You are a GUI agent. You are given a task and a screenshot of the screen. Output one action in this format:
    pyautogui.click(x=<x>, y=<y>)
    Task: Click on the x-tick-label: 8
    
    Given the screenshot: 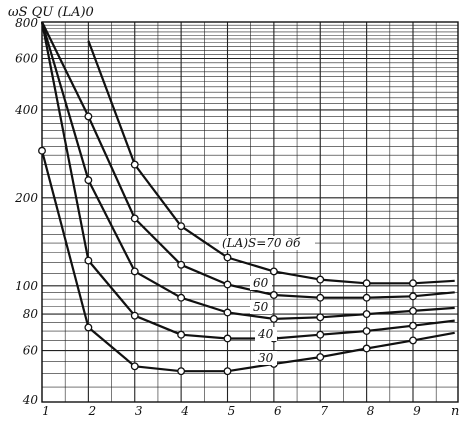 What is the action you would take?
    pyautogui.click(x=371, y=411)
    